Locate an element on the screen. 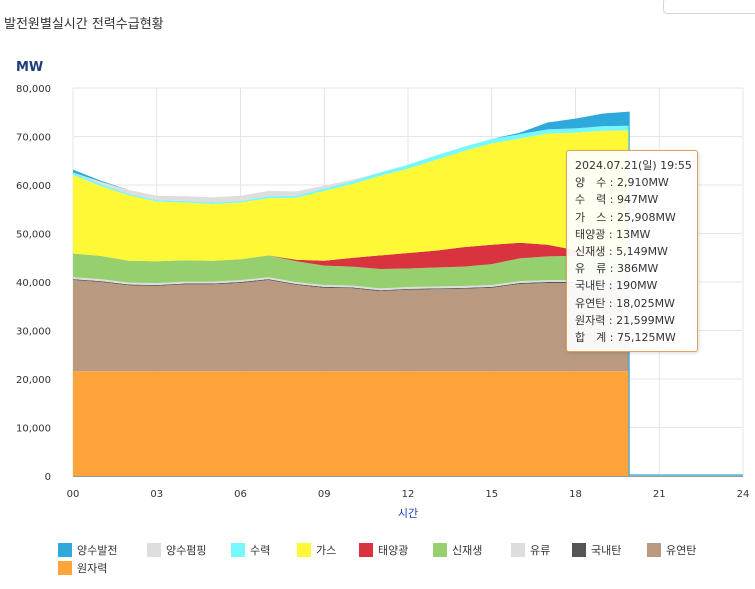 The width and height of the screenshot is (755, 589). legend-item: 양수발전 is located at coordinates (102, 550).